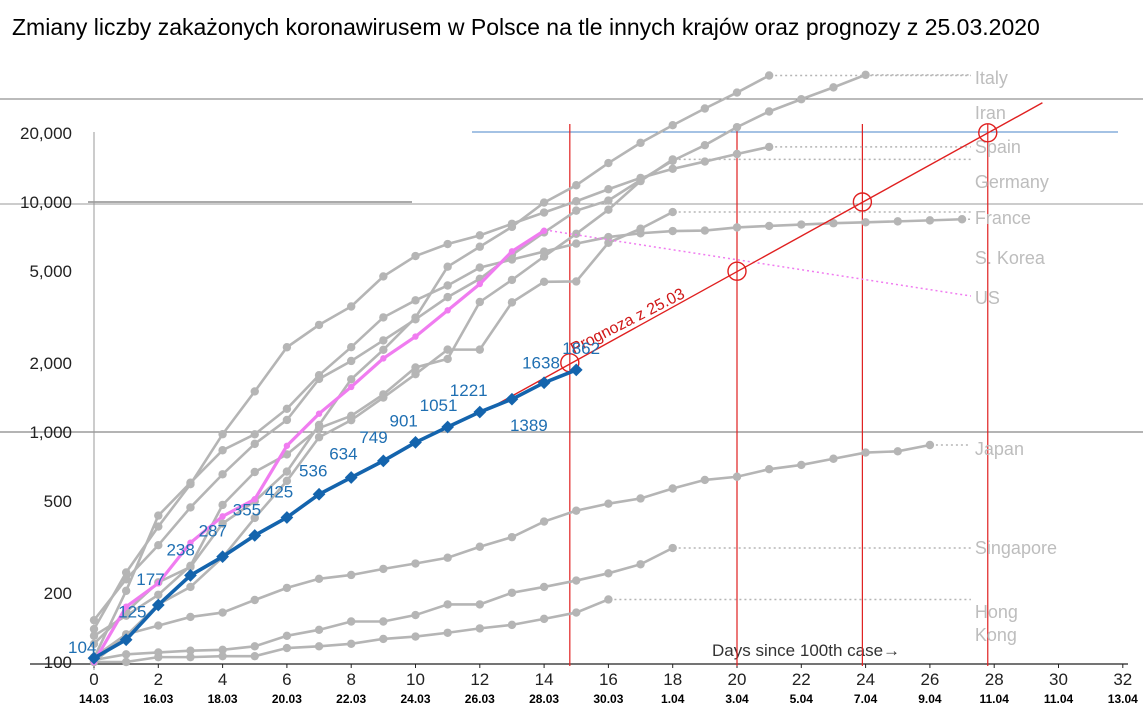  What do you see at coordinates (994, 679) in the screenshot?
I see `x-tick-label: 28` at bounding box center [994, 679].